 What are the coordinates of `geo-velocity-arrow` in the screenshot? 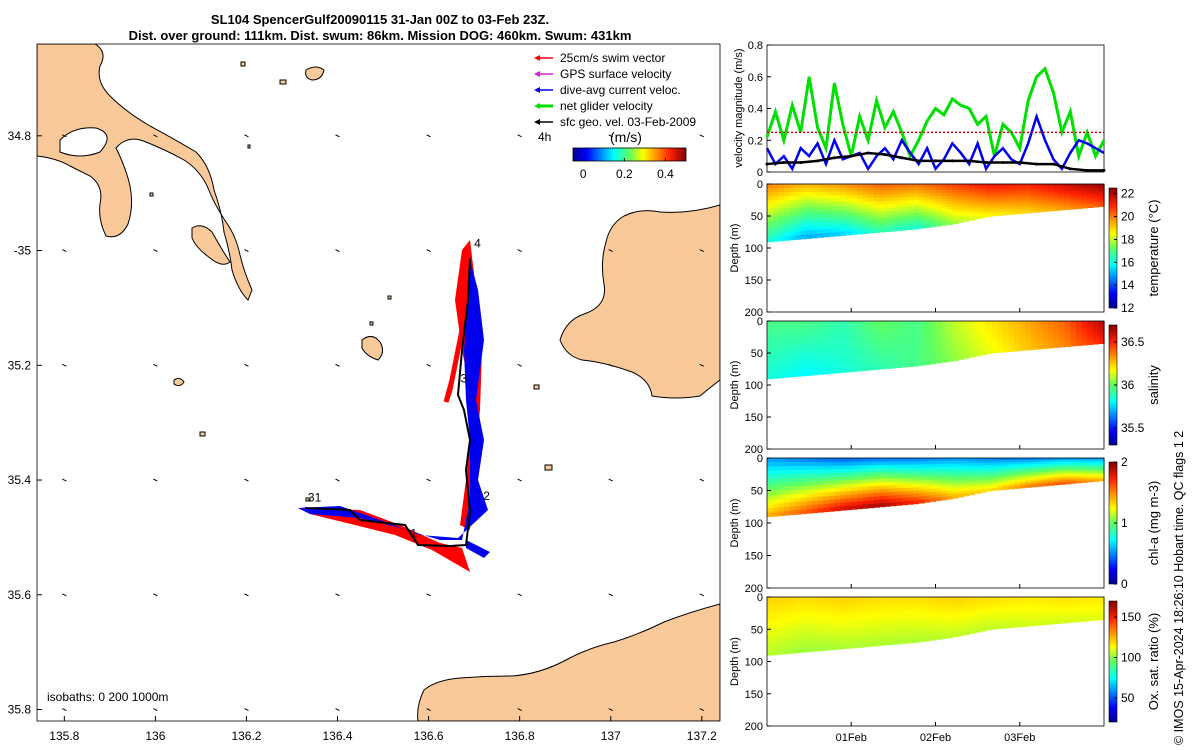 It's located at (155, 709).